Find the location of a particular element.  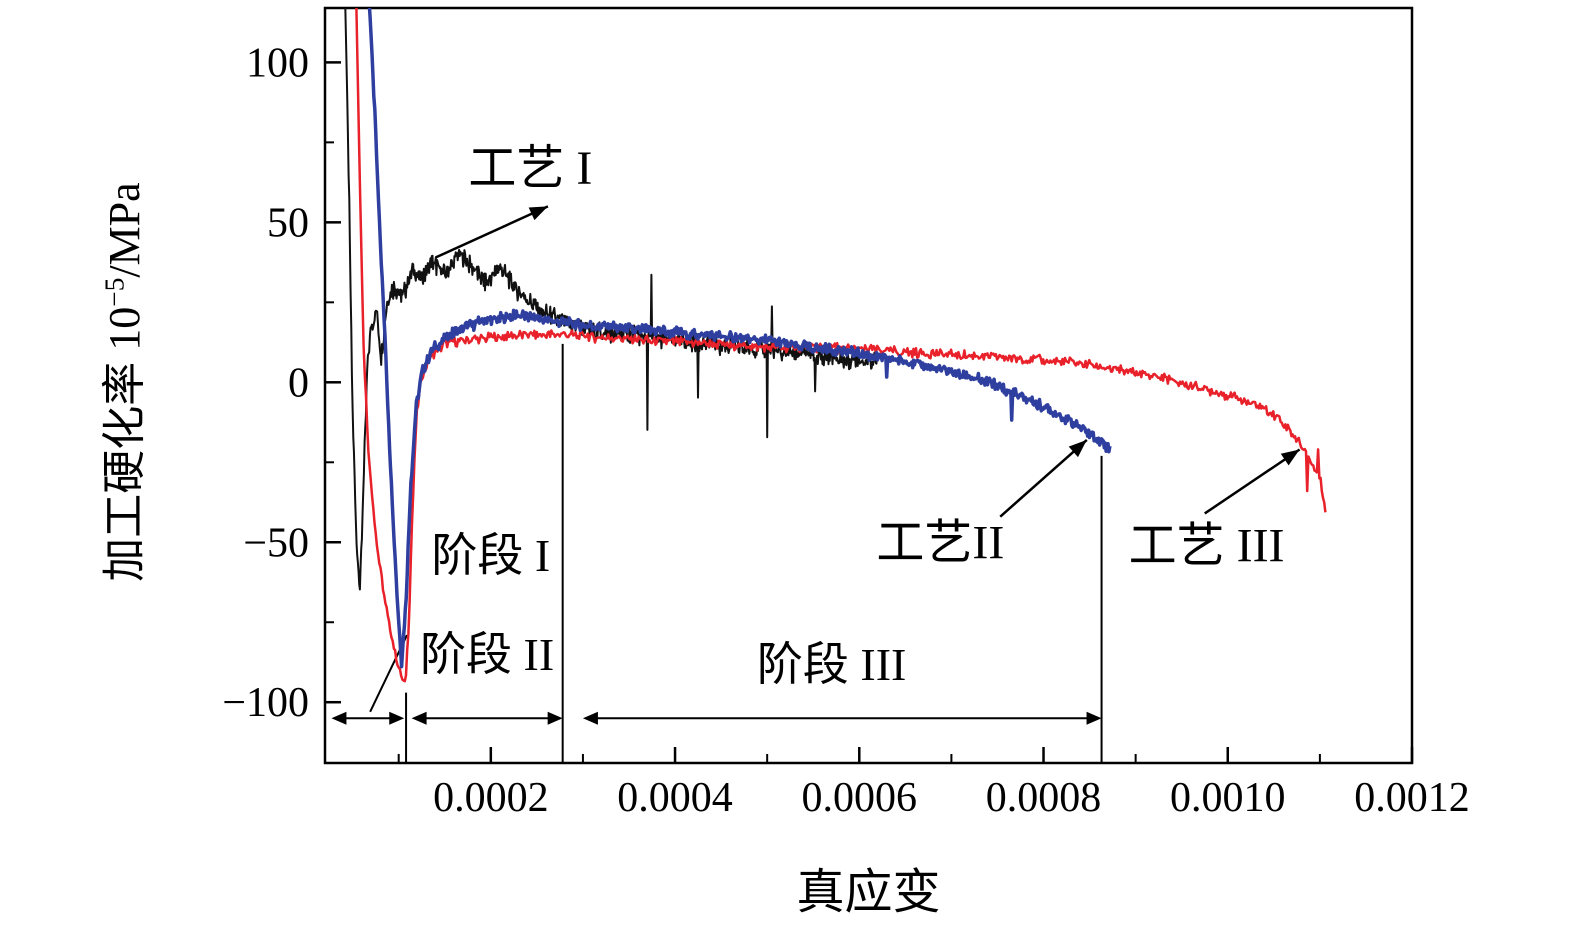

y-tick-label: −100 is located at coordinates (265, 703).